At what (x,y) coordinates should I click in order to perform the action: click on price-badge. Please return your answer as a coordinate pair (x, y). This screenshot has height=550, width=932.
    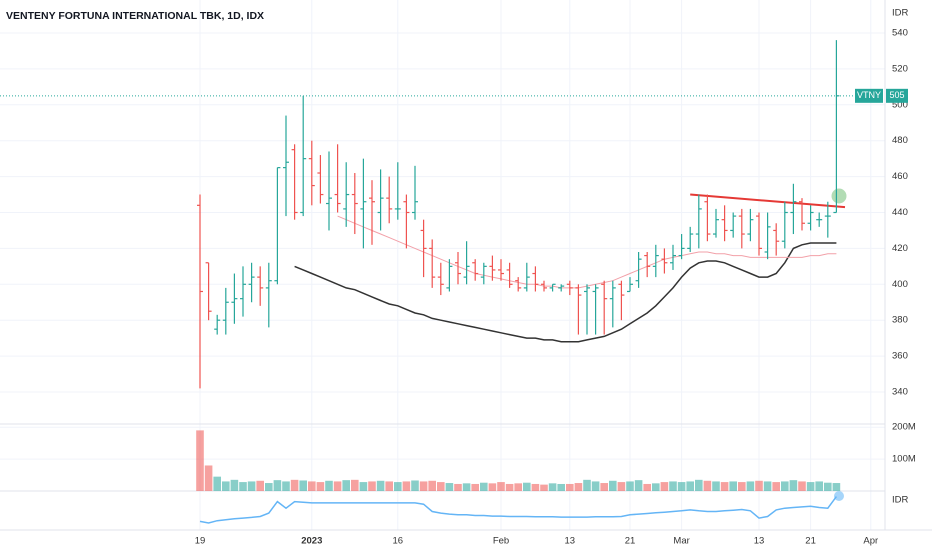
    Looking at the image, I should click on (897, 95).